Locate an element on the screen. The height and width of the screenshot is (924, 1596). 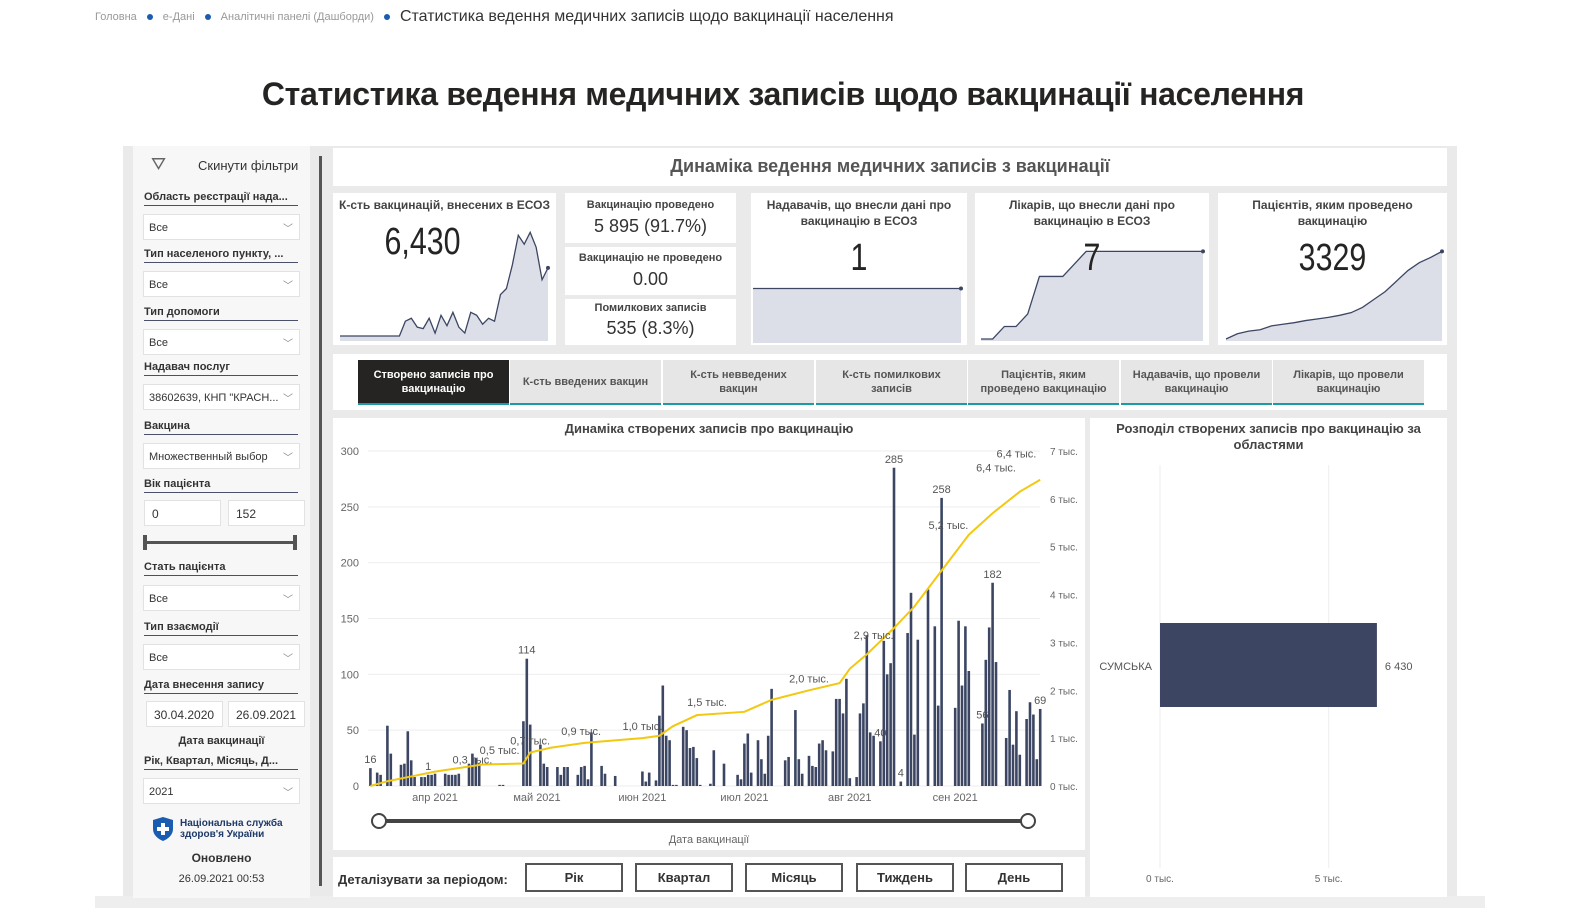
line-data-label: 2,0 тыс. is located at coordinates (809, 679).